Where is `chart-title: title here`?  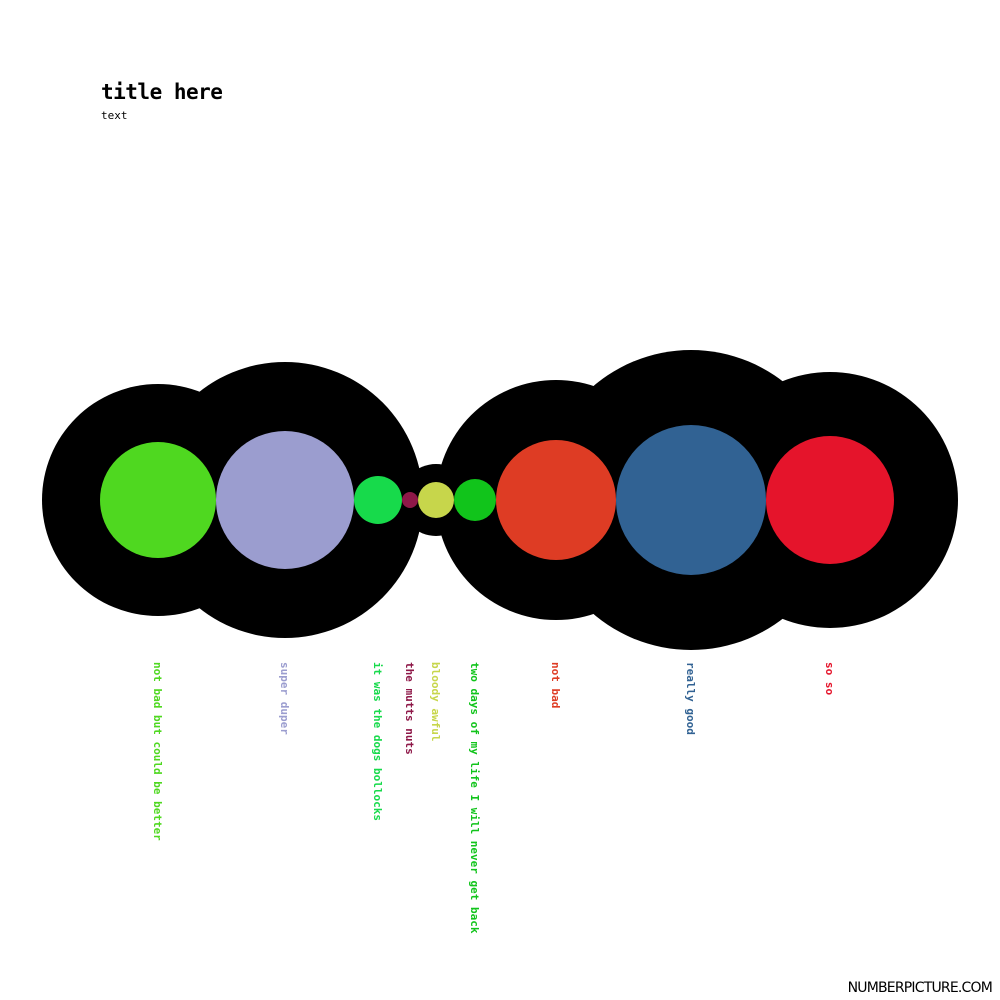 chart-title: title here is located at coordinates (162, 92).